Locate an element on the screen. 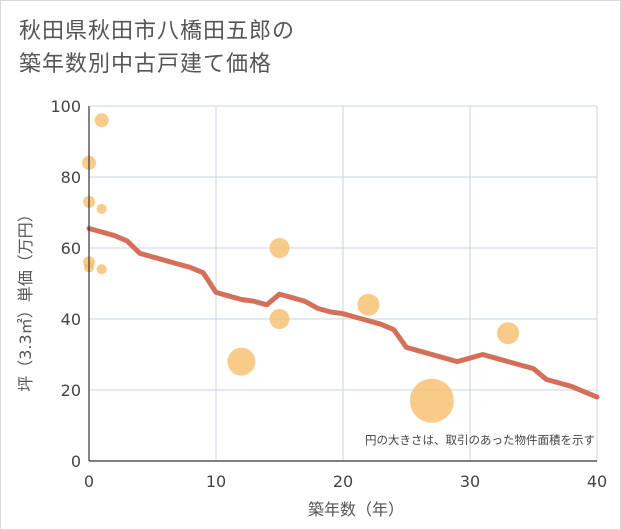 The height and width of the screenshot is (530, 621). chart-title-line-2: 築年数別中古戸建て価格 is located at coordinates (146, 64).